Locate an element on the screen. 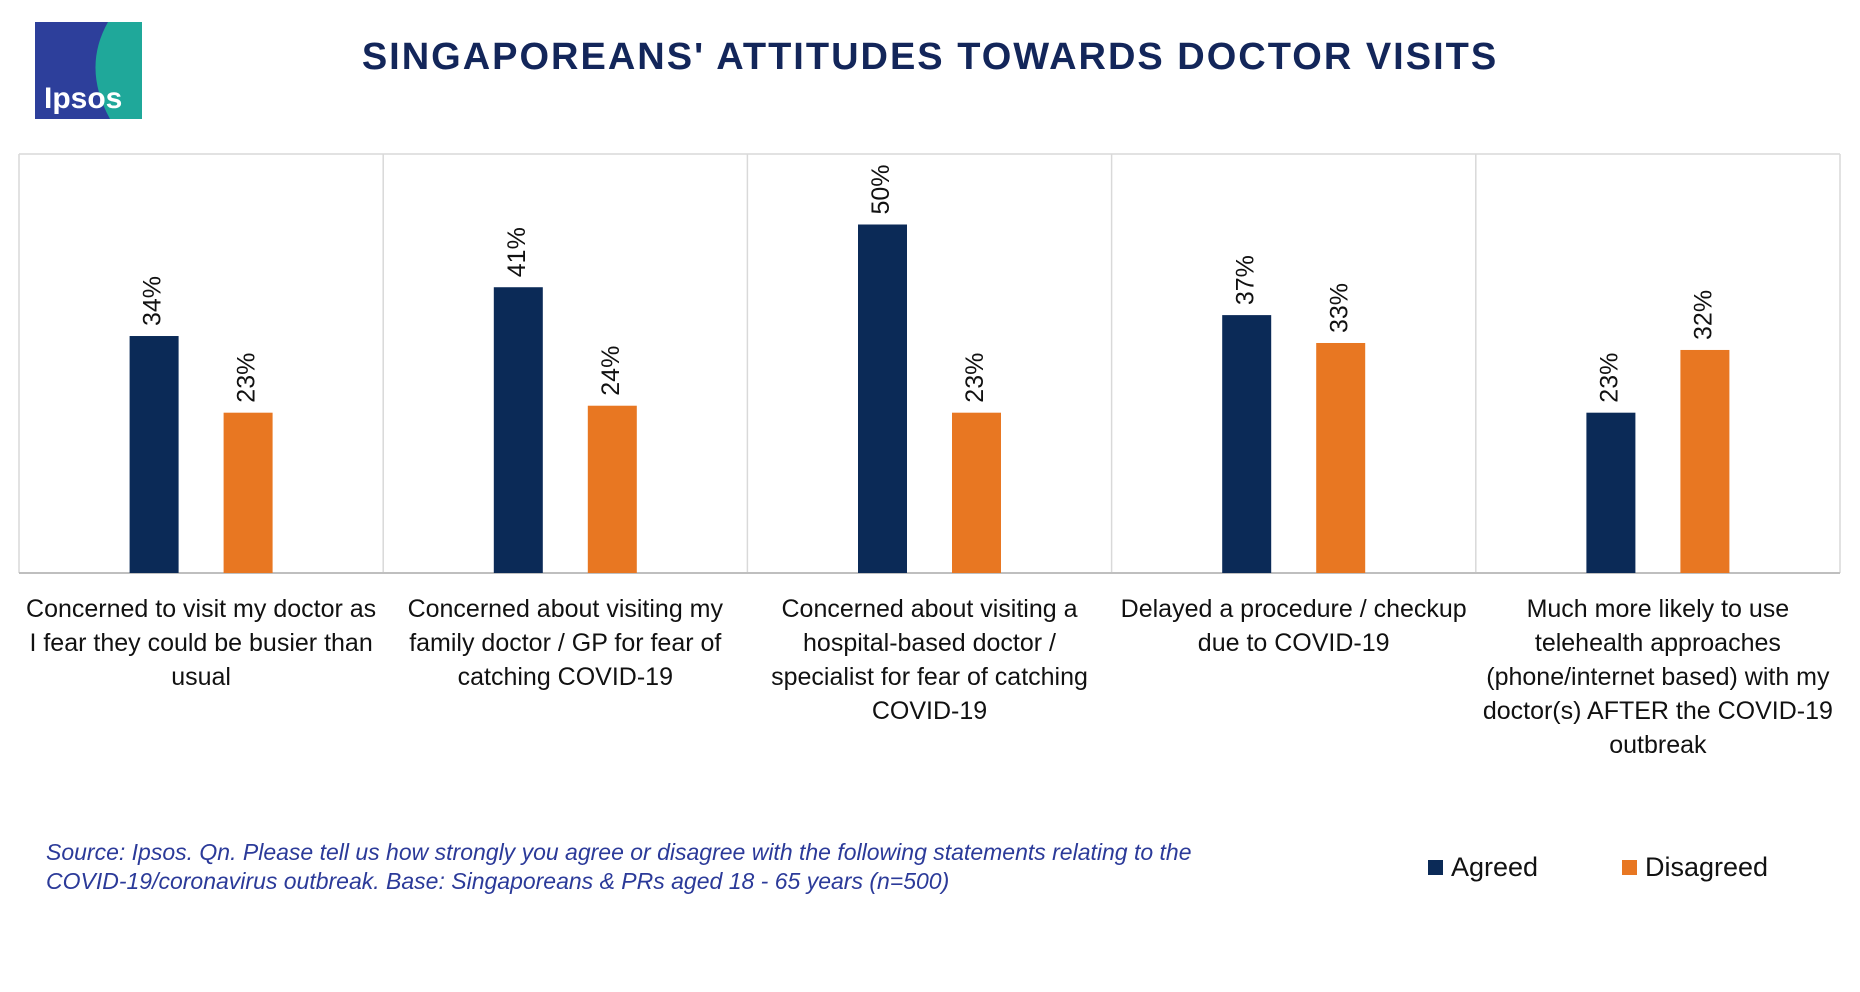 This screenshot has width=1860, height=992. legend-item: Disagreed is located at coordinates (1695, 867).